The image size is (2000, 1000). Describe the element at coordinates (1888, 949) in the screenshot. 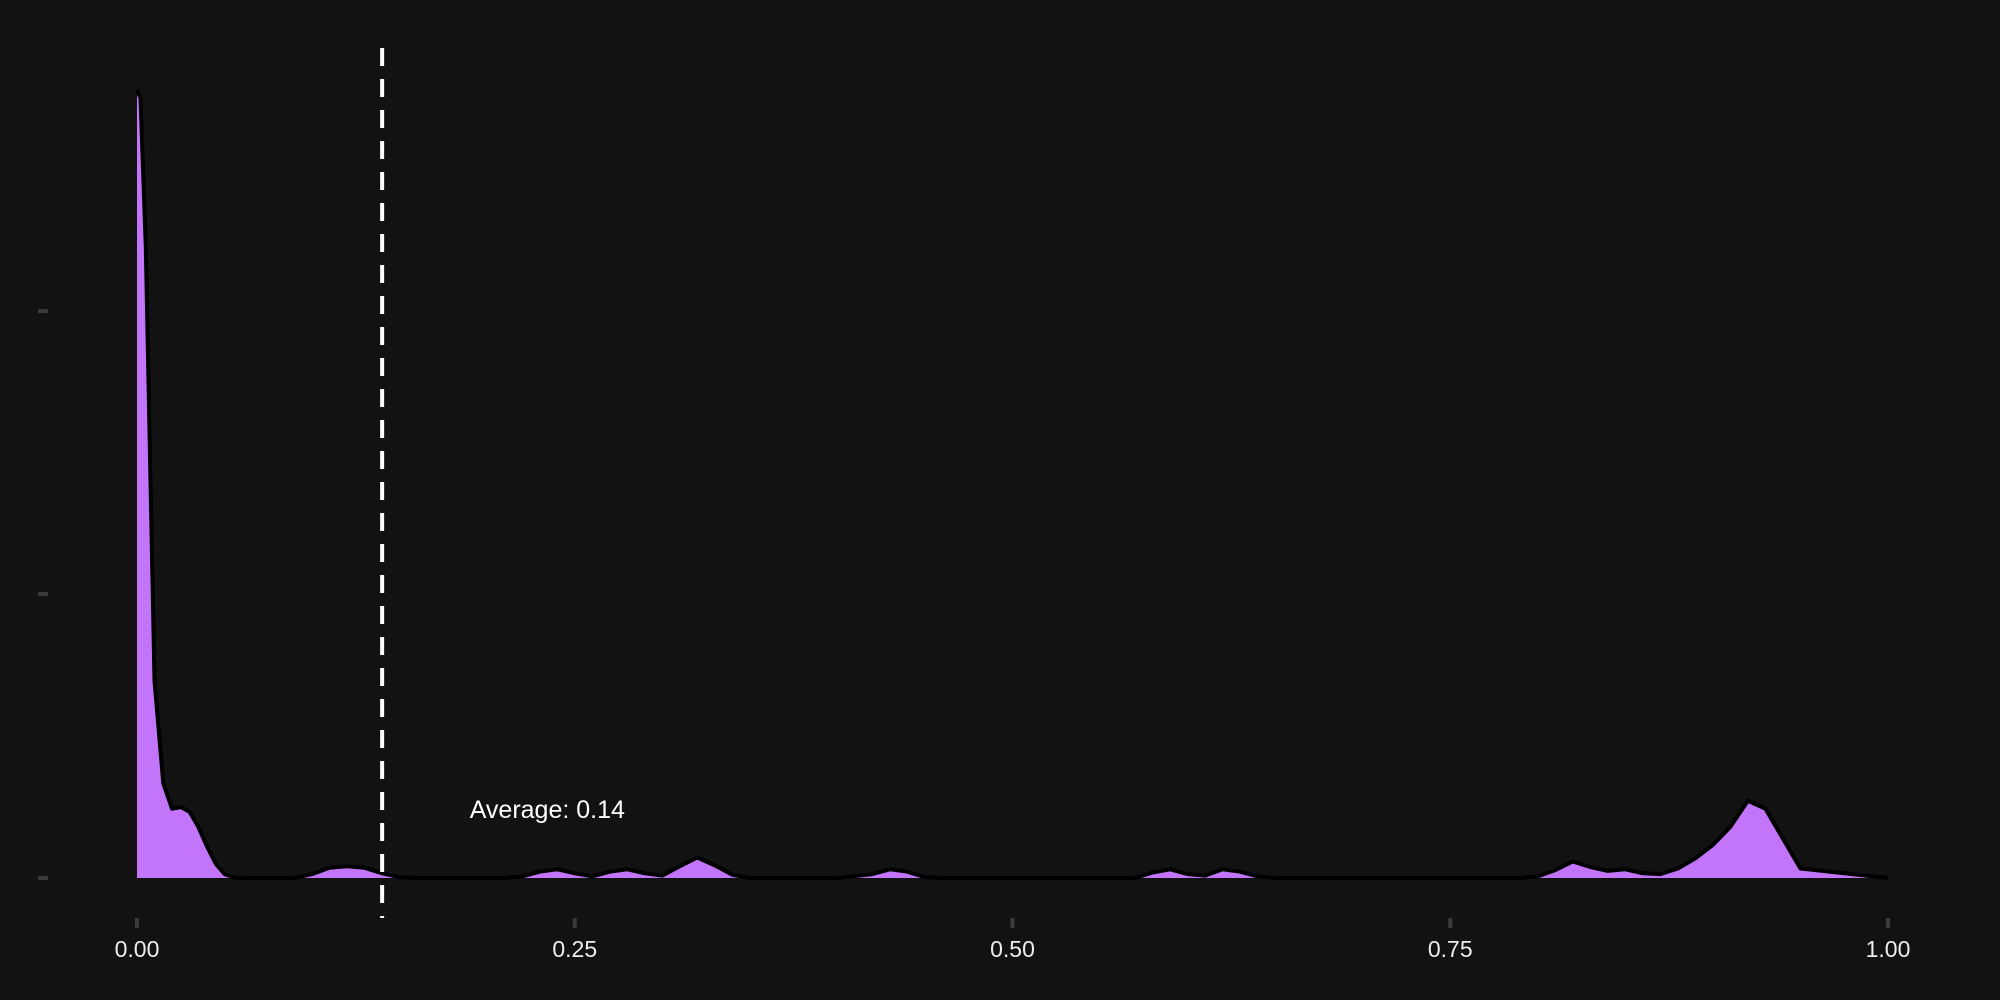

I see `x-tick-label: 1.00` at that location.